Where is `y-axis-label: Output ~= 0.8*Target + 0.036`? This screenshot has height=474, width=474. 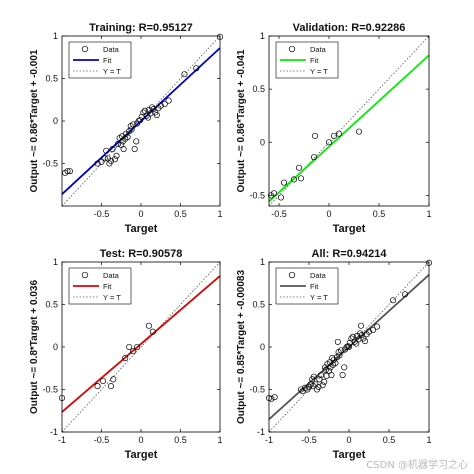 y-axis-label: Output ~= 0.8*Target + 0.036 is located at coordinates (34, 347).